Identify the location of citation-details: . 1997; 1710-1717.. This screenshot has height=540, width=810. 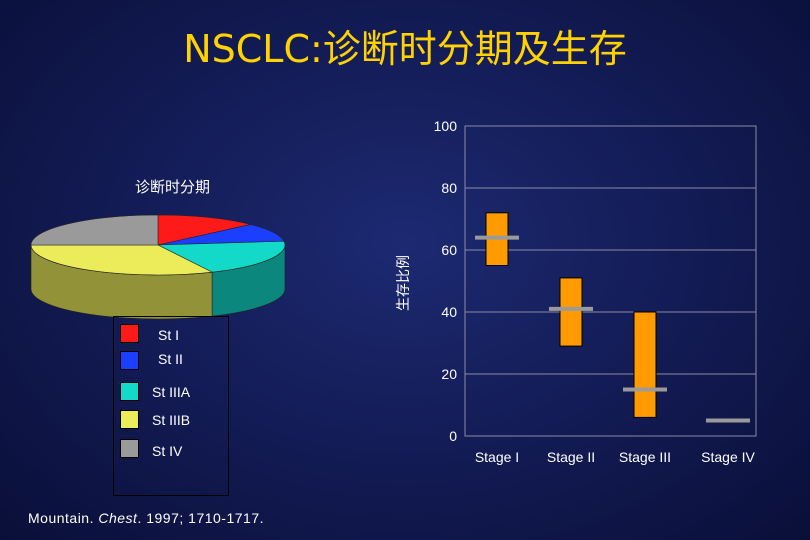
(200, 518).